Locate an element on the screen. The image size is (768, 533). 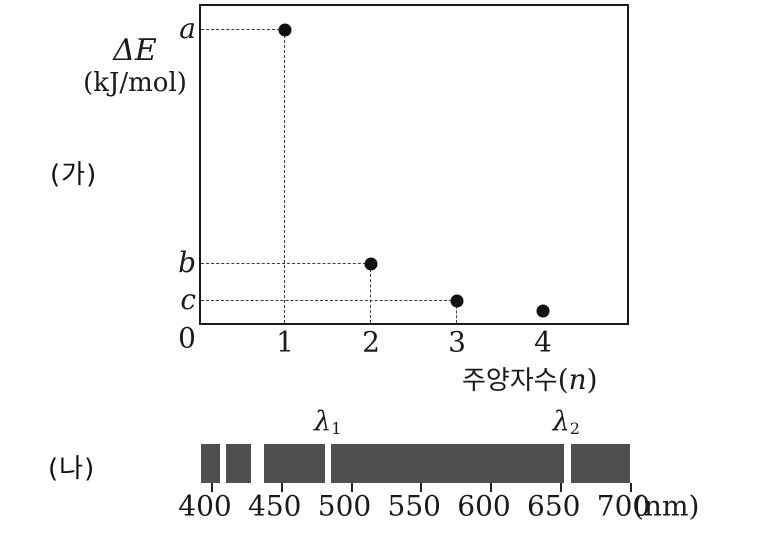
x-tick-label-2: 2 is located at coordinates (371, 342).